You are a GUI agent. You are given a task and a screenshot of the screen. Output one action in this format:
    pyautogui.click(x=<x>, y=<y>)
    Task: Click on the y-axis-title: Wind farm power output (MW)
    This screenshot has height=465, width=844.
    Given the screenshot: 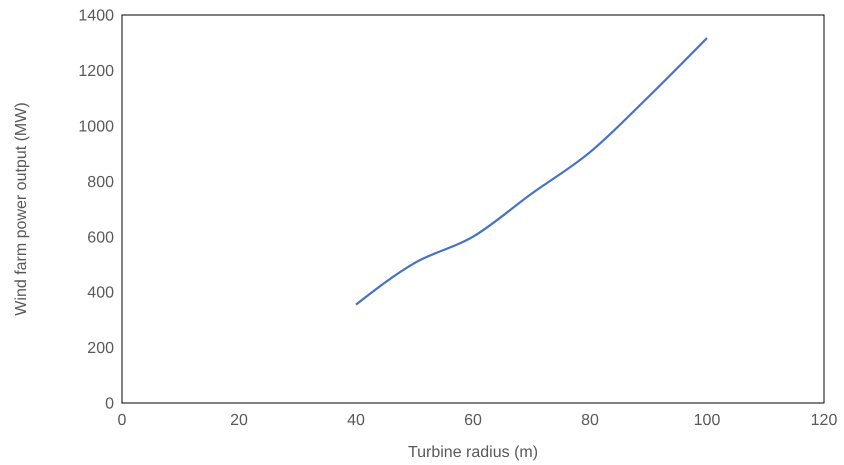 What is the action you would take?
    pyautogui.click(x=21, y=209)
    